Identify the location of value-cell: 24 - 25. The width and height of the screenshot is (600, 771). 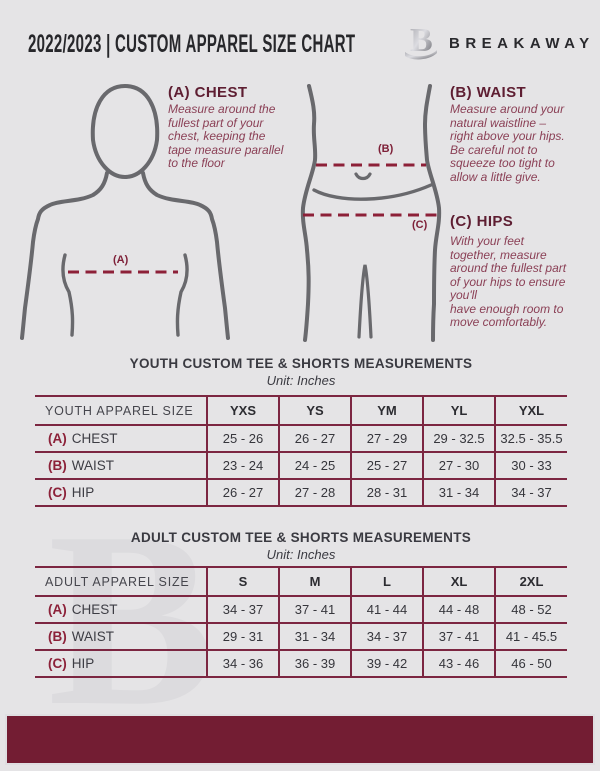
(314, 465).